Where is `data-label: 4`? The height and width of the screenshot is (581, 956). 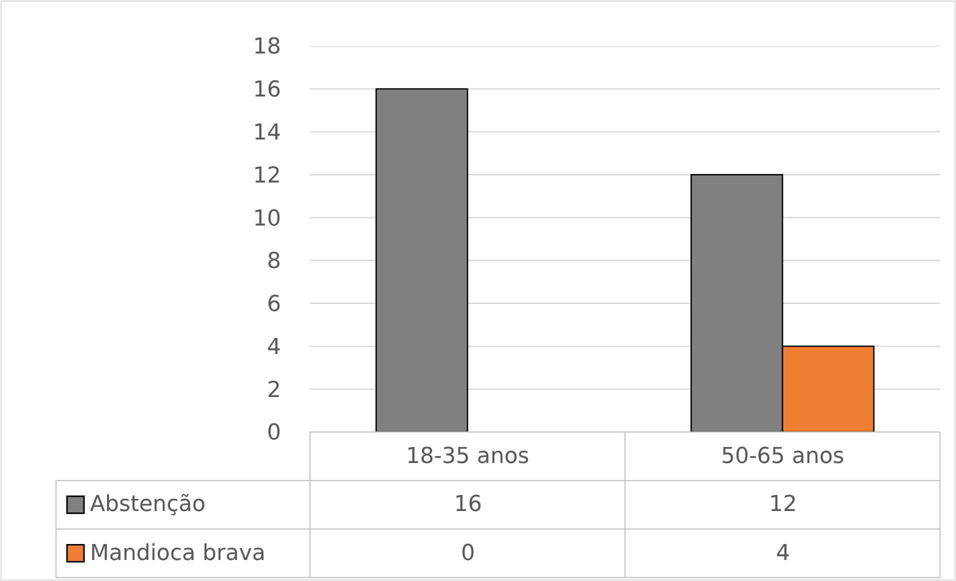 data-label: 4 is located at coordinates (783, 553).